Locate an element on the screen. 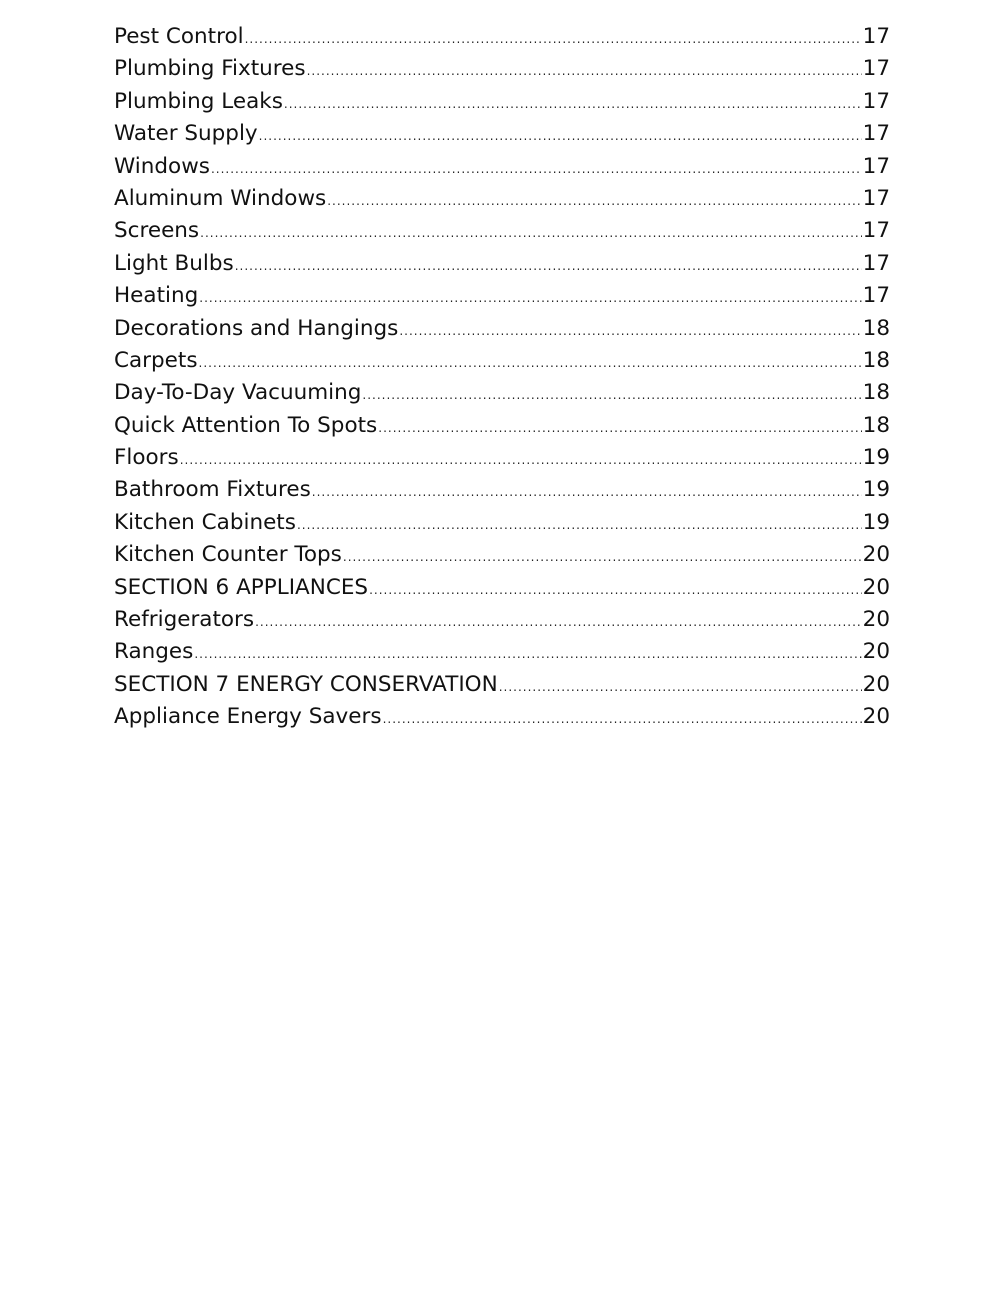  toc-entry: Light Bulbs 17 is located at coordinates (502, 264).